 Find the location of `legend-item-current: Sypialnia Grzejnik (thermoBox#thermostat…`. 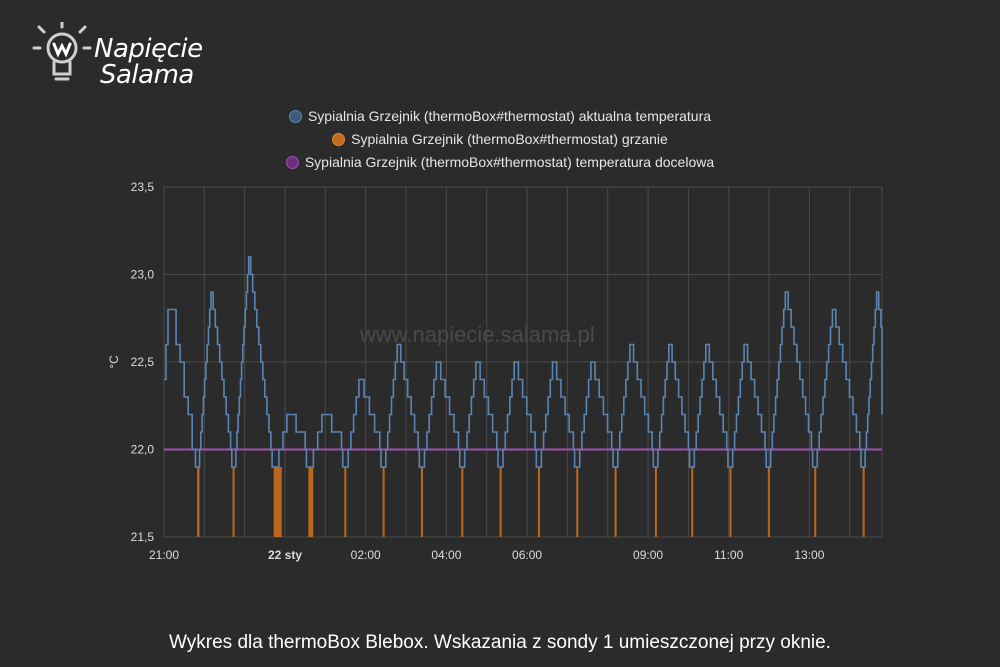

legend-item-current: Sypialnia Grzejnik (thermoBox#thermostat… is located at coordinates (500, 116).